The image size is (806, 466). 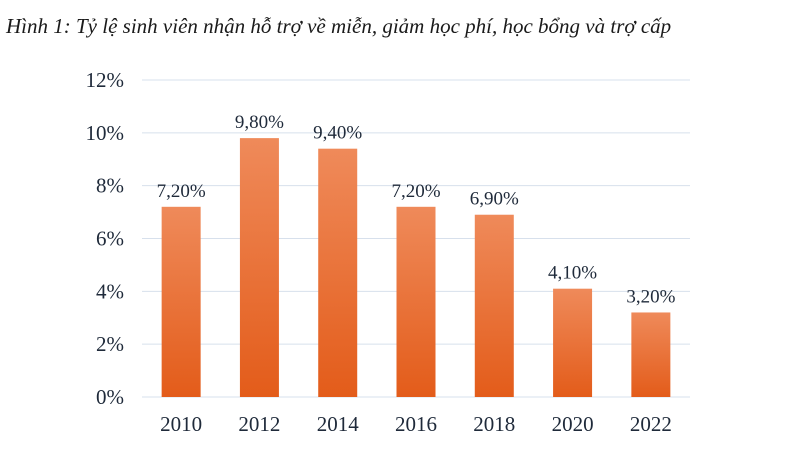 What do you see at coordinates (494, 305) in the screenshot?
I see `bar-2018` at bounding box center [494, 305].